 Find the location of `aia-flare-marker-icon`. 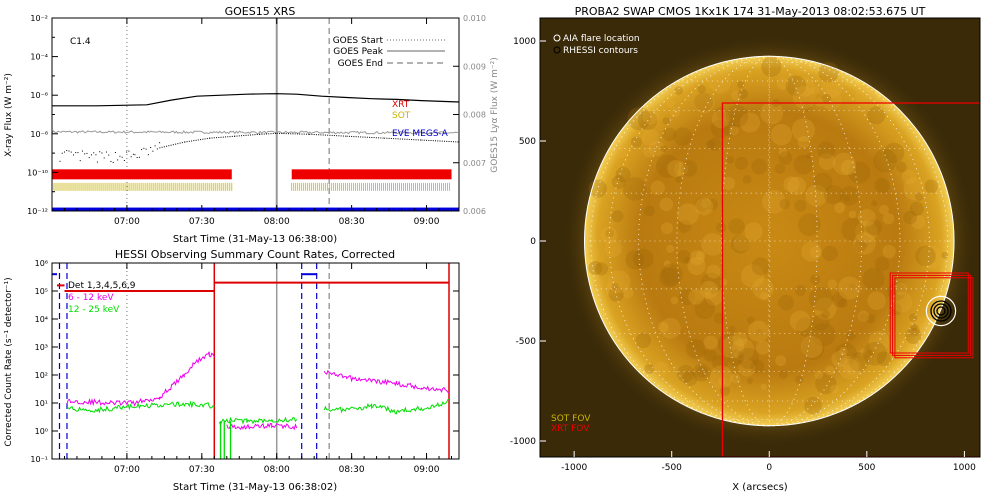

aia-flare-marker-icon is located at coordinates (557, 38).